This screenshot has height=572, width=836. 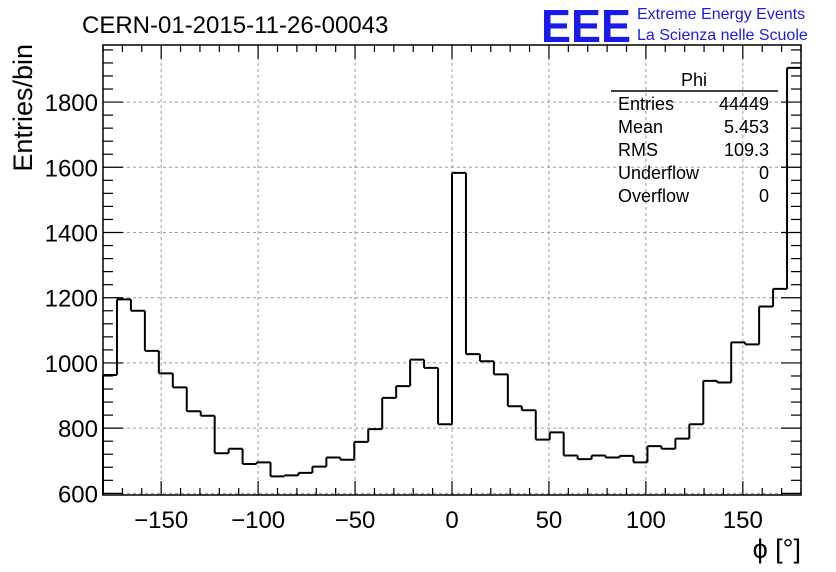 I want to click on y-tick-label: 600, so click(x=78, y=494).